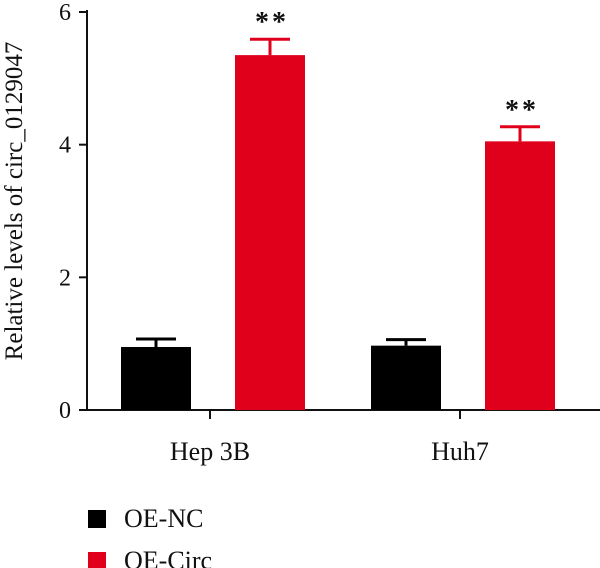 The width and height of the screenshot is (600, 568). I want to click on y-tick-label-6: 6, so click(65, 13).